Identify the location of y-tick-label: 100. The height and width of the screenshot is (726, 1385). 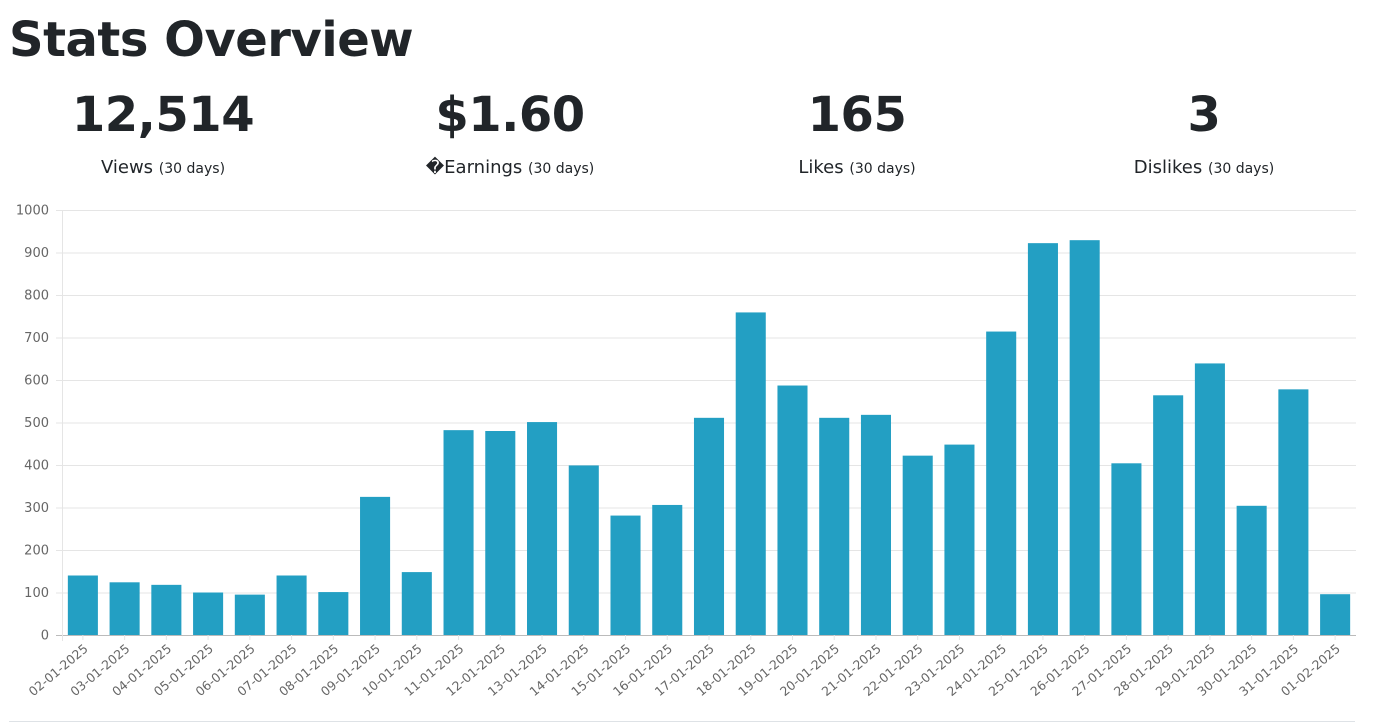
(36, 593).